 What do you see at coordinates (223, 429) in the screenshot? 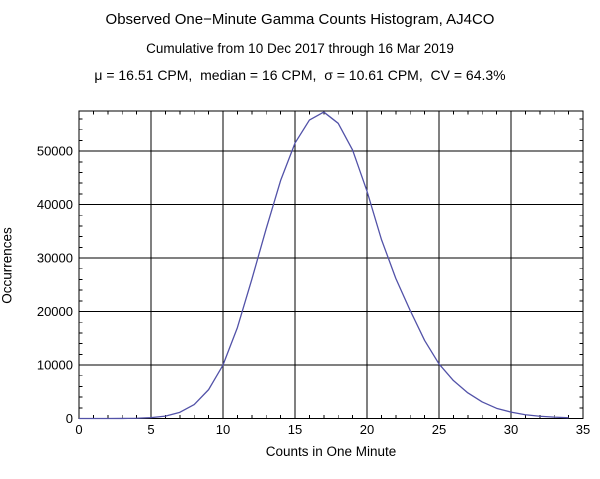
I see `x-tick-label: 10` at bounding box center [223, 429].